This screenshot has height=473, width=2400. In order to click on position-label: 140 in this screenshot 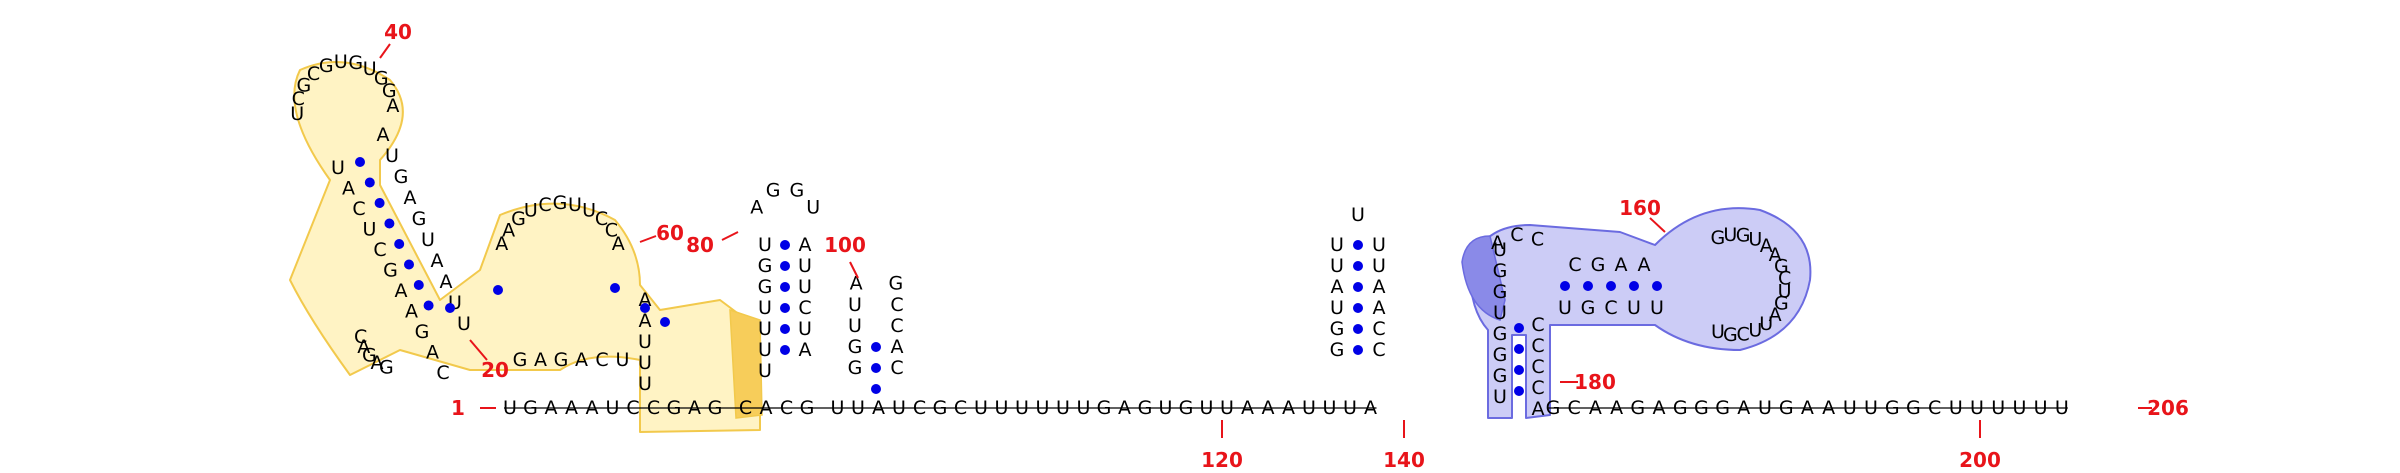, I will do `click(1404, 460)`.